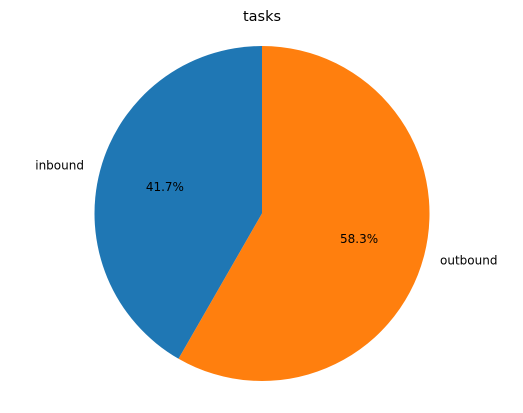 The height and width of the screenshot is (413, 523). Describe the element at coordinates (59, 165) in the screenshot. I see `slice-label-inbound: inbound` at that location.